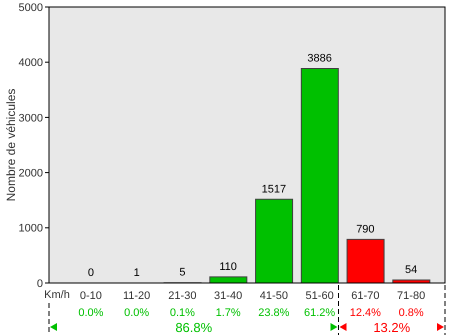 The width and height of the screenshot is (452, 335). I want to click on data-label: 54, so click(411, 270).